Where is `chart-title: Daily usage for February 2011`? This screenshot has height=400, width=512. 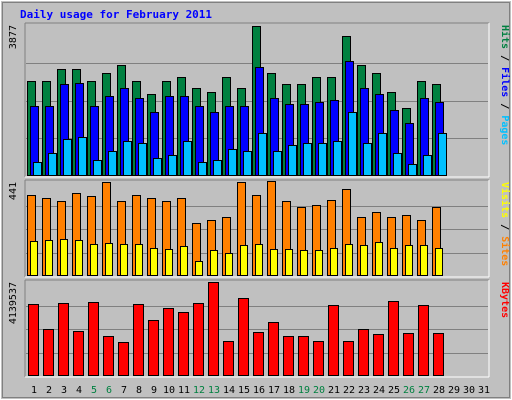
chart-title: Daily usage for February 2011 is located at coordinates (116, 14).